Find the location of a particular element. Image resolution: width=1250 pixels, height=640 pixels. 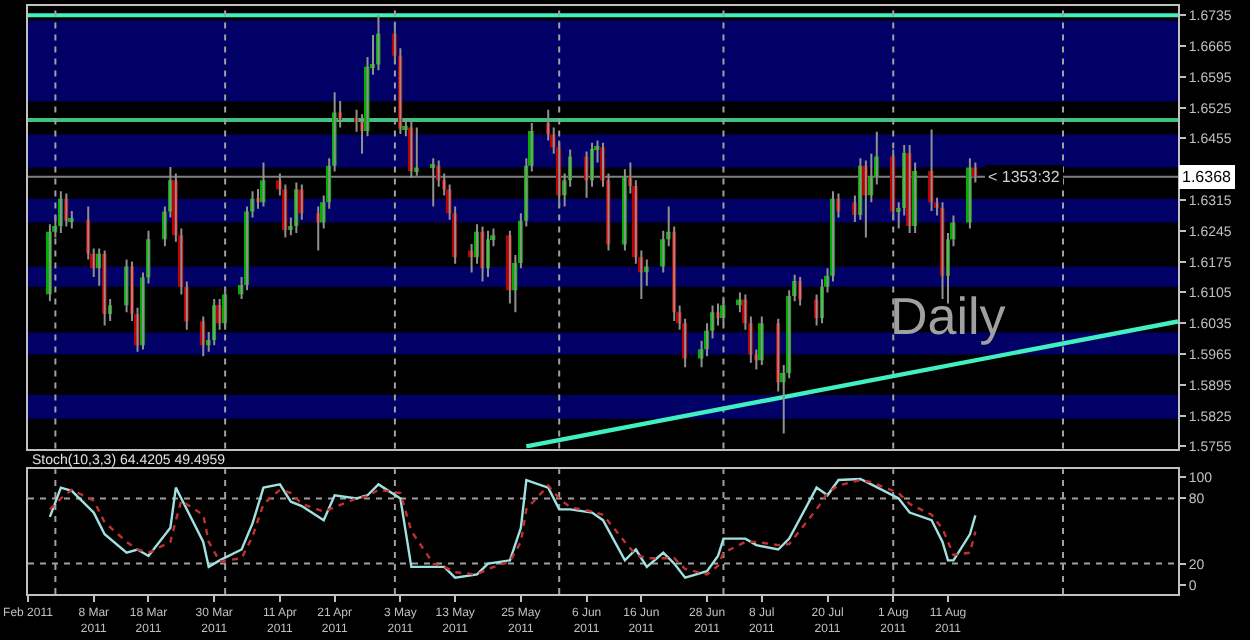

annotation: Daily is located at coordinates (948, 316).